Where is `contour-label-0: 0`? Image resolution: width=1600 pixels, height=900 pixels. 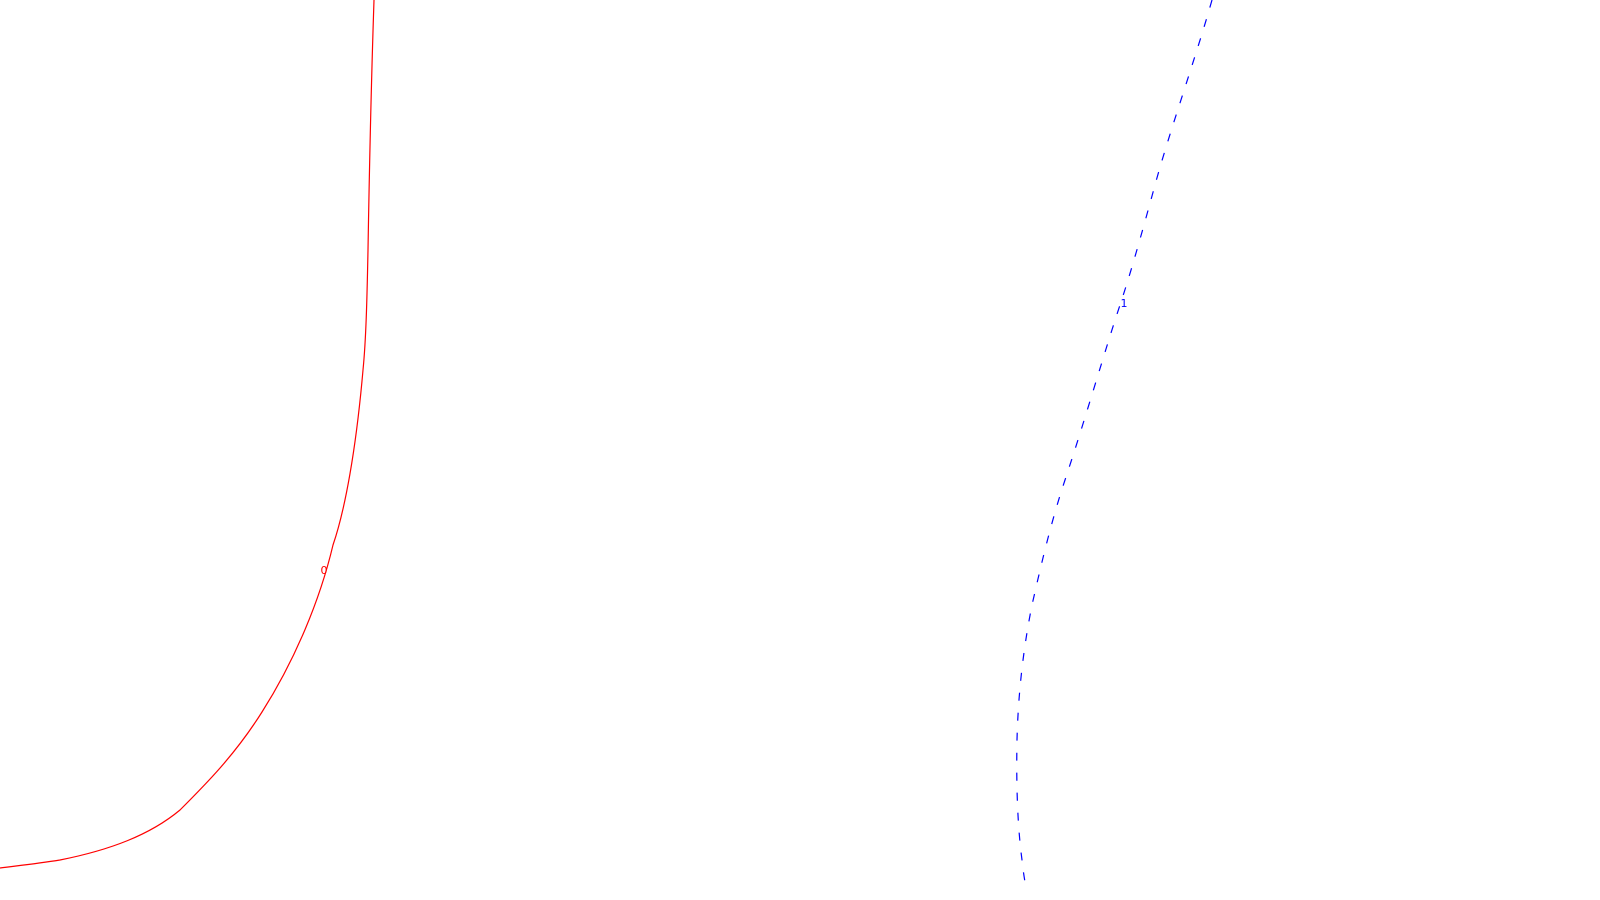
contour-label-0: 0 is located at coordinates (324, 570).